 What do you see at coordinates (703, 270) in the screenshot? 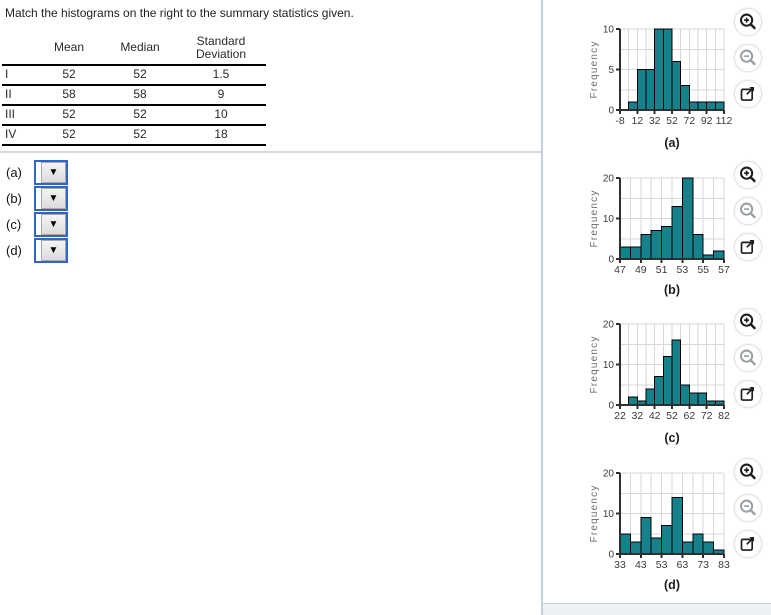
I see `svg-text: 55` at bounding box center [703, 270].